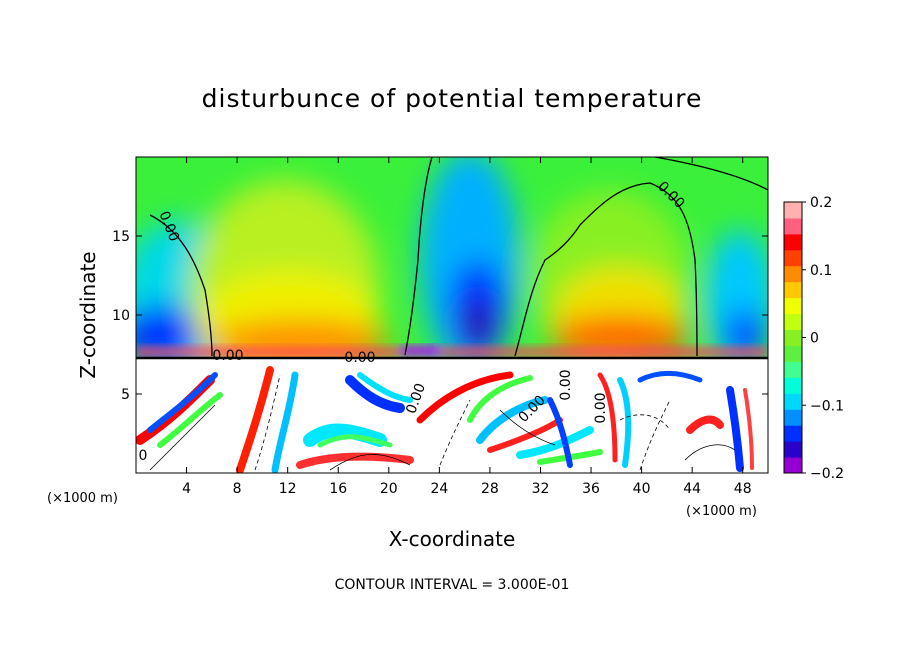  What do you see at coordinates (288, 489) in the screenshot?
I see `x-tick-label: 12` at bounding box center [288, 489].